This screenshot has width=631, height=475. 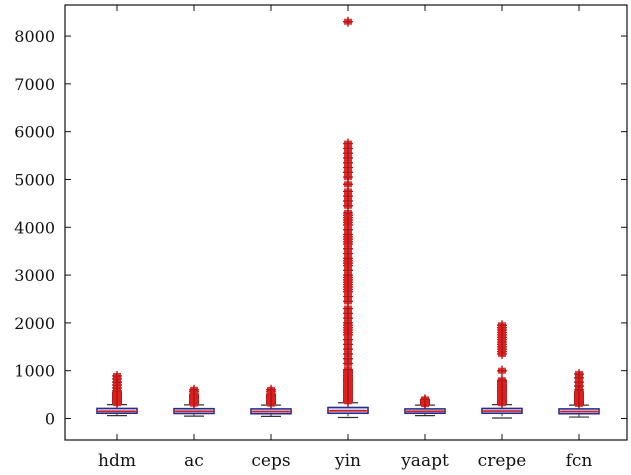 I want to click on y-tick-label: 4000, so click(x=34, y=227).